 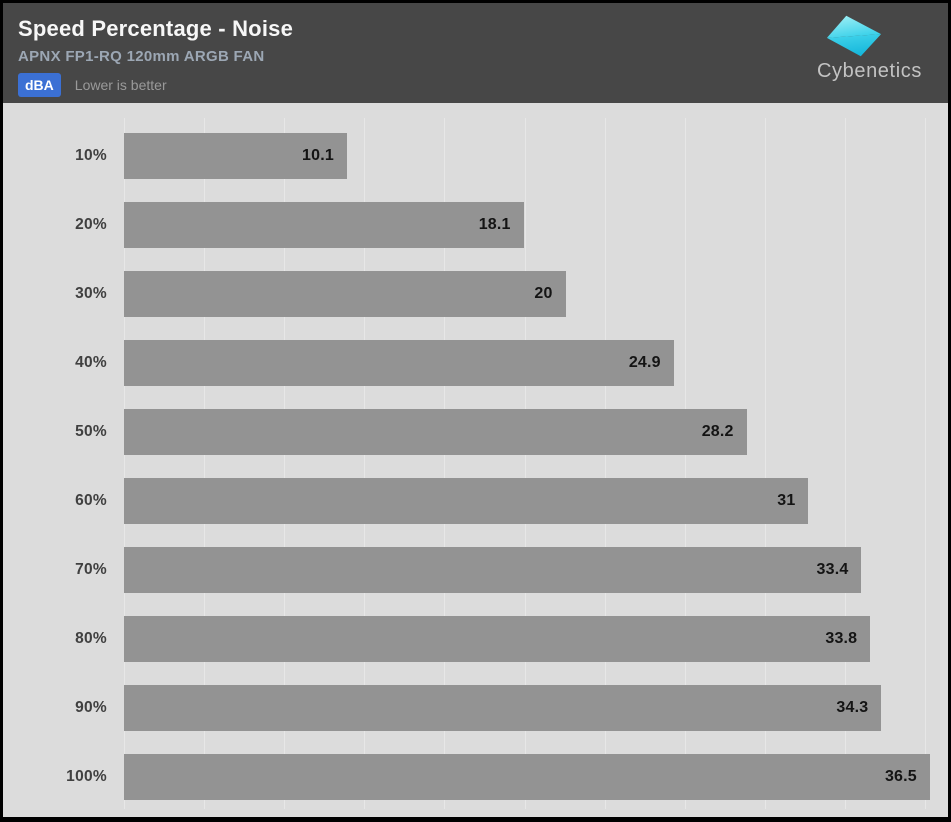 I want to click on chart-row: 80% 33.8, so click(x=475, y=638).